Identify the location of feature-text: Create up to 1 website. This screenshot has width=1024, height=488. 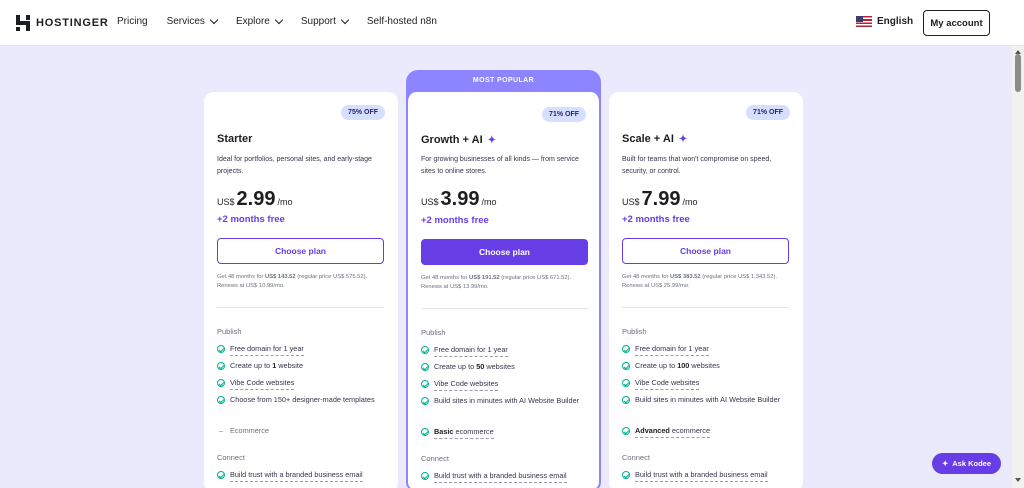
(267, 365).